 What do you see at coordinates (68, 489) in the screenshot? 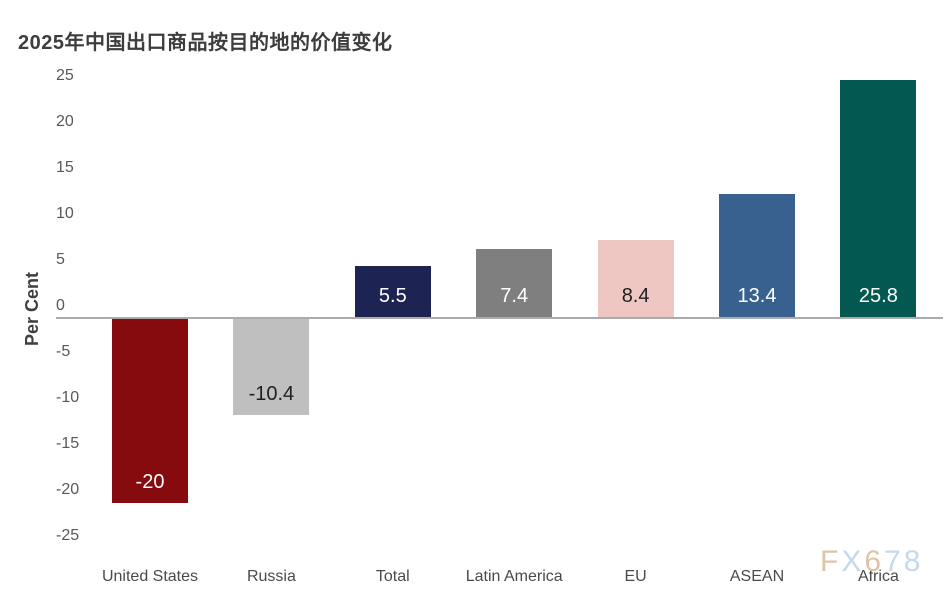
I see `y-tick-label: -20` at bounding box center [68, 489].